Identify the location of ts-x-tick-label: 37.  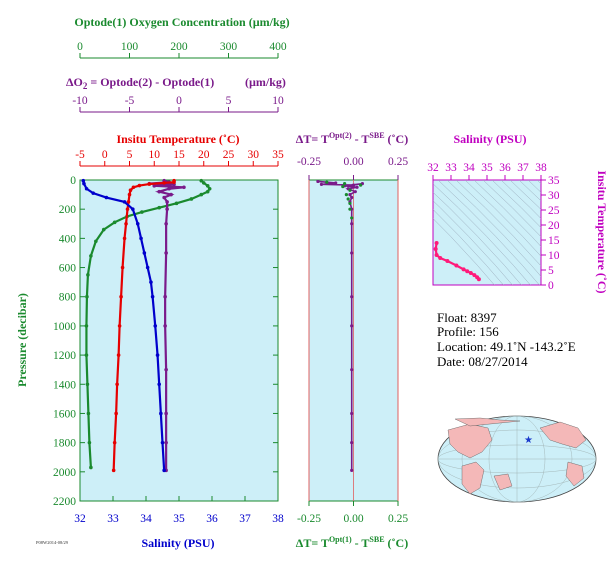
(523, 168).